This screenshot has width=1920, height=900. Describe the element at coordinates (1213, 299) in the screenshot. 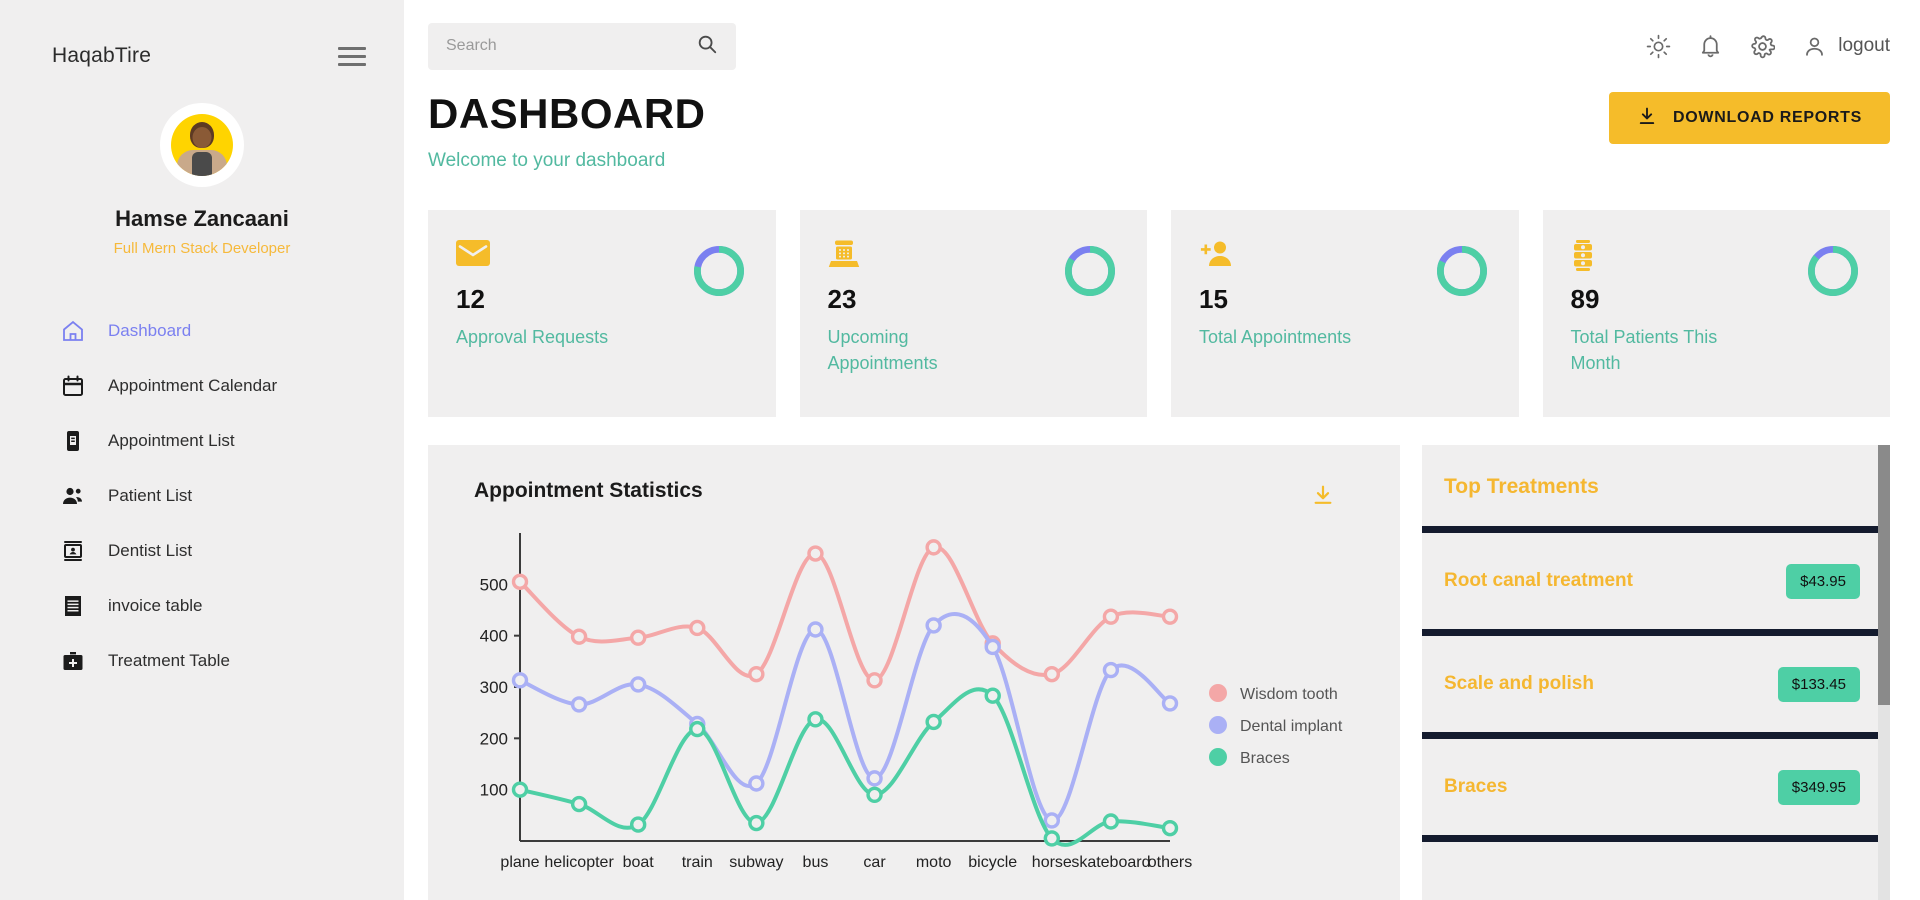

I see `stat-value: 15` at that location.